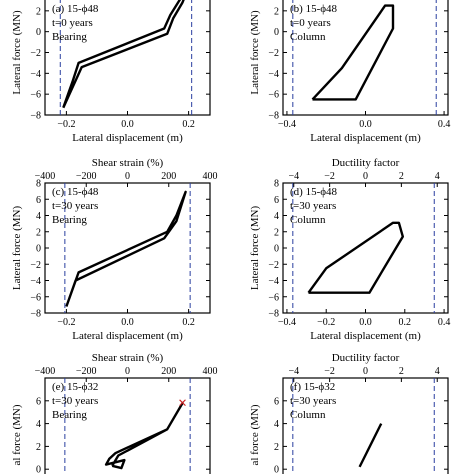 The image size is (474, 474). Describe the element at coordinates (314, 9) in the screenshot. I see `panel-annotation-line: (b) 15-ϕ48` at that location.